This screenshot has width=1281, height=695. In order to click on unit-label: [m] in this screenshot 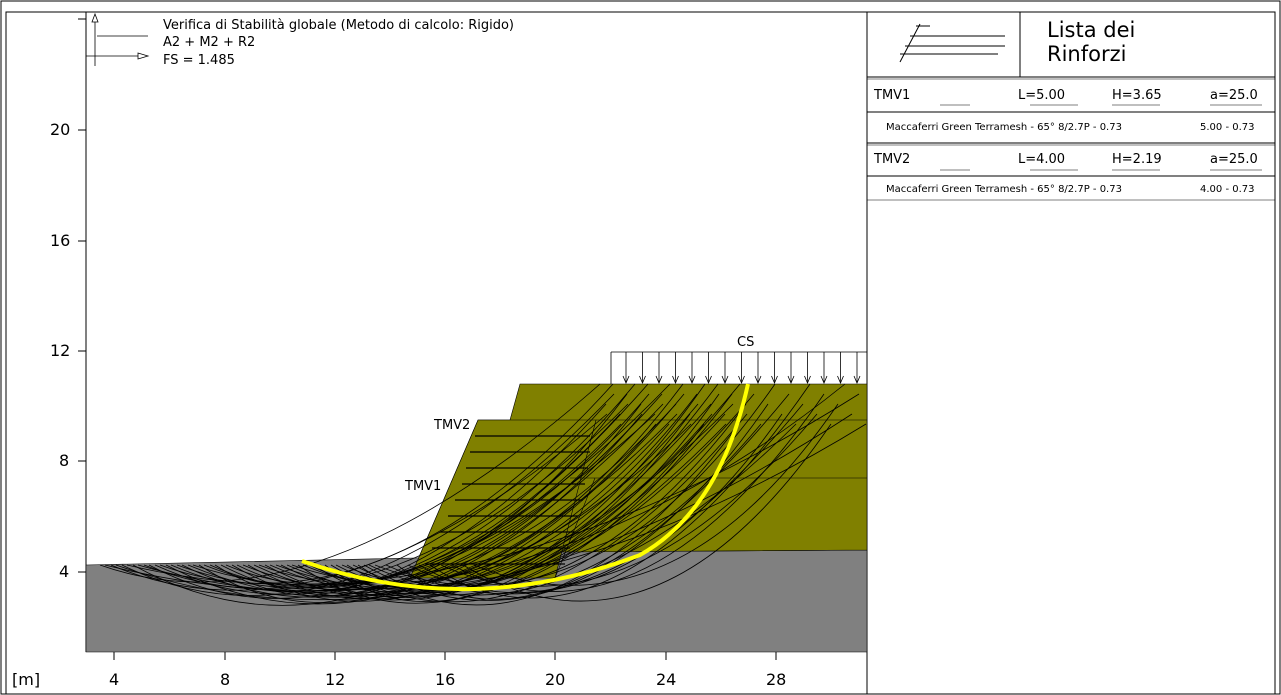, I will do `click(26, 679)`.